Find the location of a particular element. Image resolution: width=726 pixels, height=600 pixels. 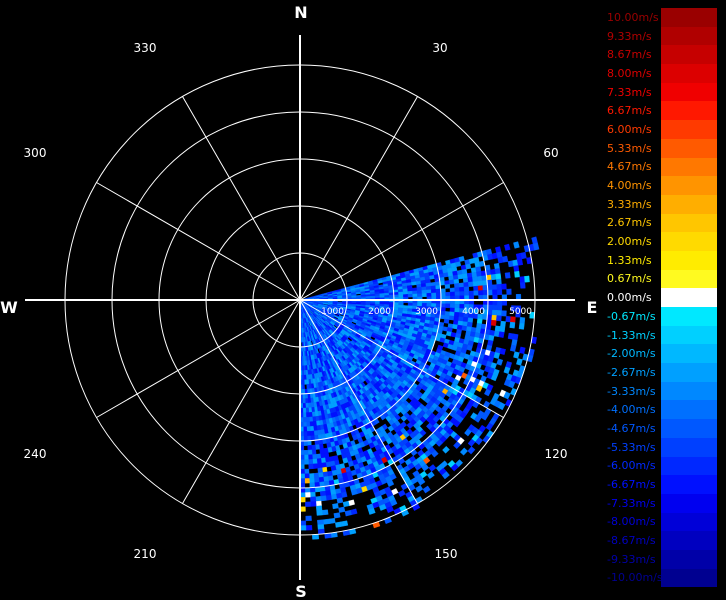

colorbar-entry: -4.00m/s is located at coordinates (662, 410).